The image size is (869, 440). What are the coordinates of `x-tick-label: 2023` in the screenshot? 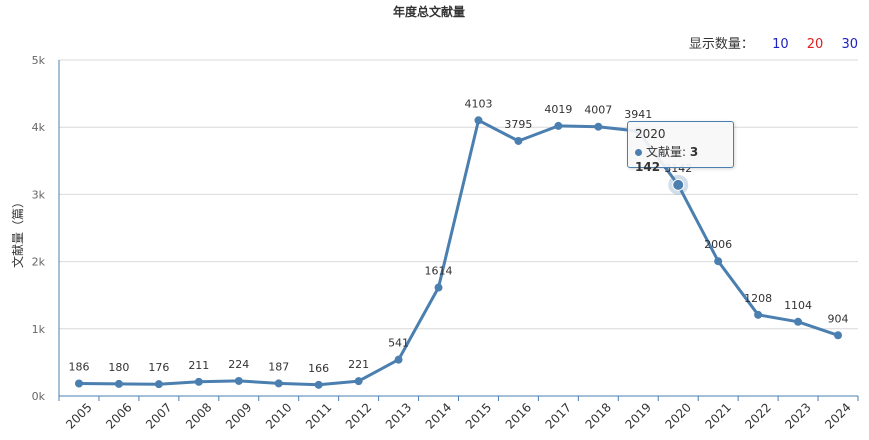 It's located at (797, 415).